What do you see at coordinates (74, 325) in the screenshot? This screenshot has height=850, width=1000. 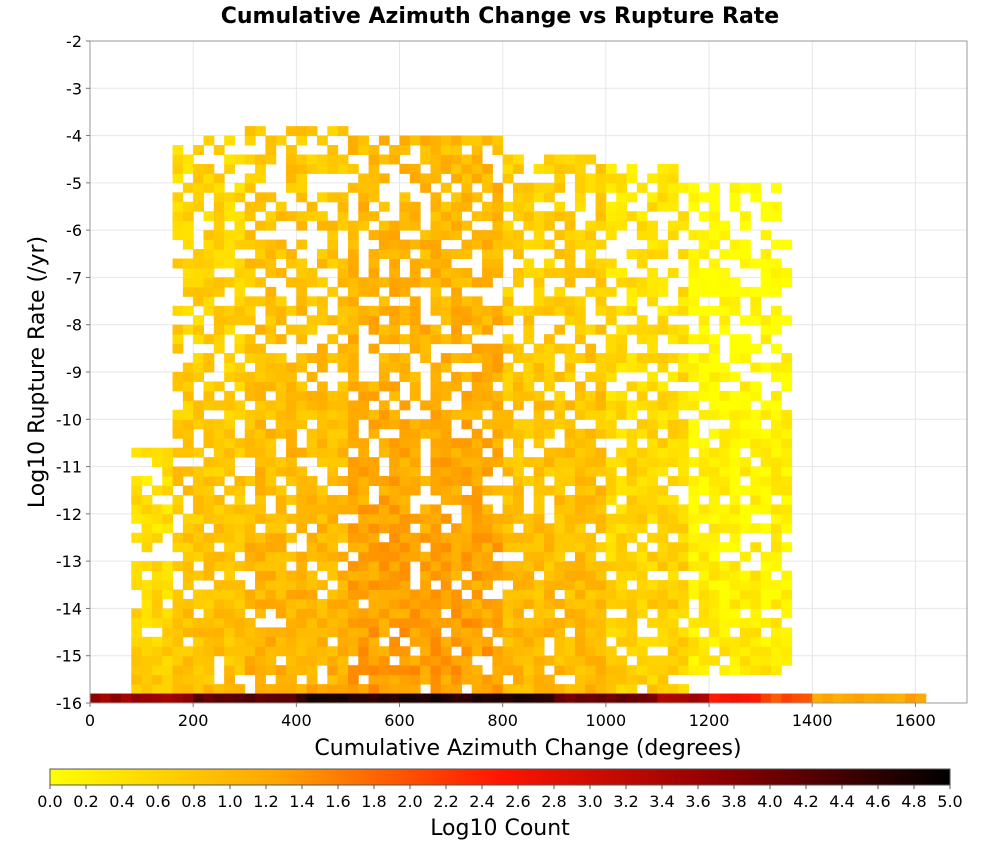 I see `y-tick-label: -8` at bounding box center [74, 325].